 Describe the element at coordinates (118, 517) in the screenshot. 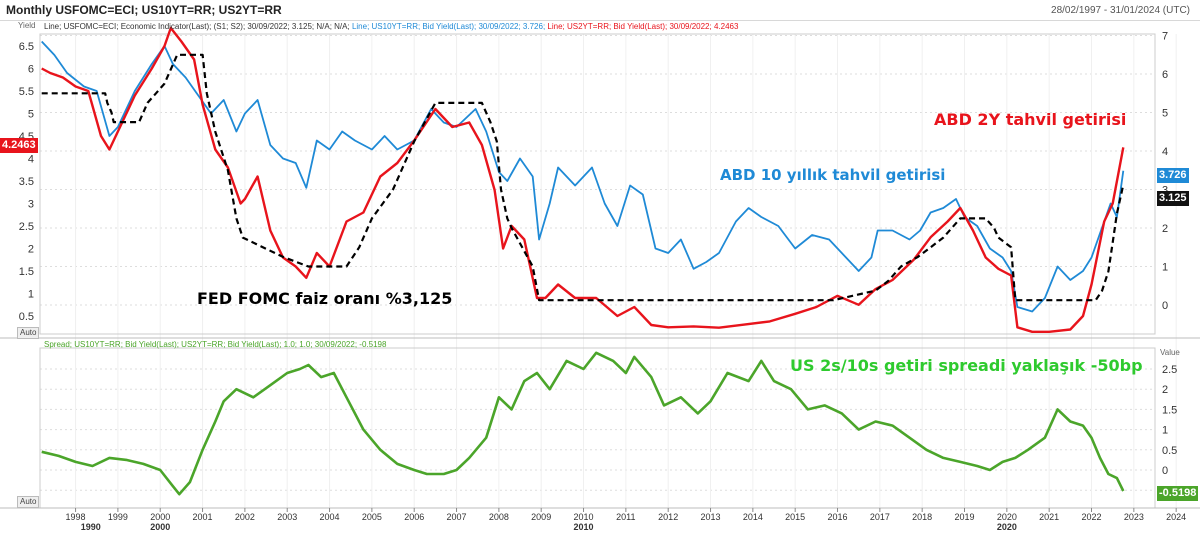

I see `x-tick-label: 1999` at that location.